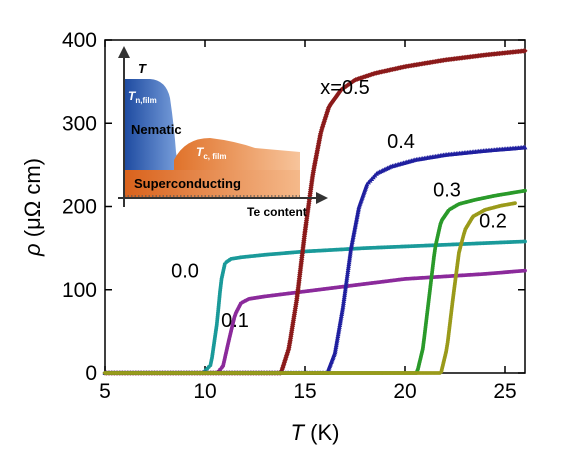 This screenshot has width=583, height=455. I want to click on series-label: 0.3, so click(447, 191).